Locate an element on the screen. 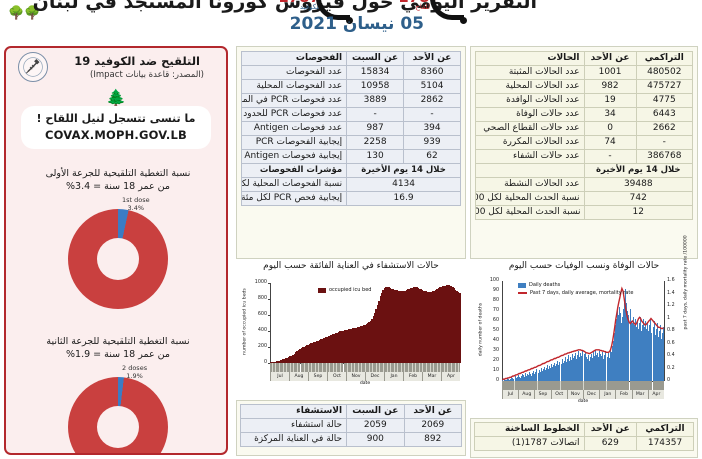  table-row: - - عدد فحوصات PCR للحدود is located at coordinates (350, 114).